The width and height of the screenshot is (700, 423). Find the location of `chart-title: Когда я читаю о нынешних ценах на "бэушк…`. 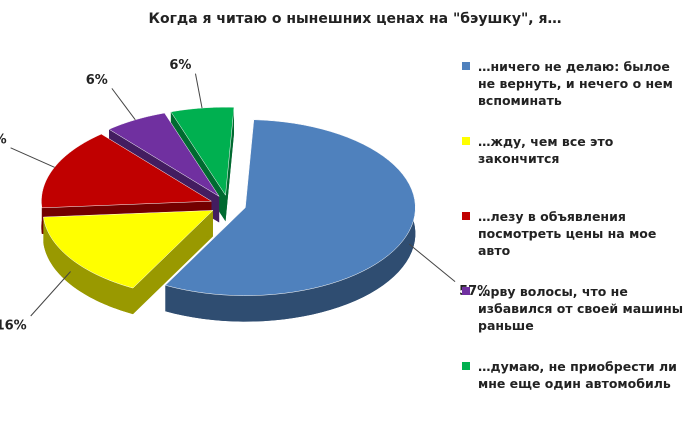

chart-title: Когда я читаю о нынешних ценах на "бэушк… is located at coordinates (355, 19).